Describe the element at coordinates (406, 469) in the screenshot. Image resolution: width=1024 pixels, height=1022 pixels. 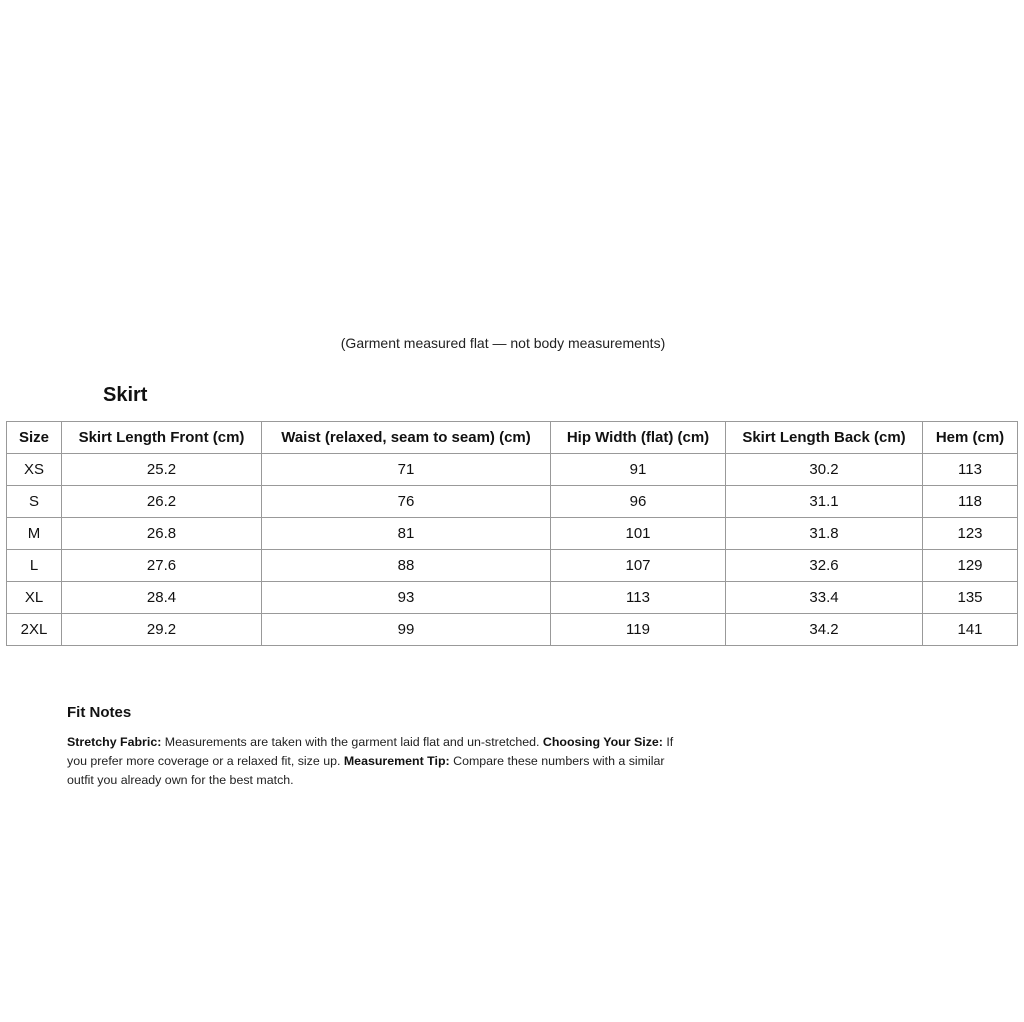
I see `measurement-cell: 71` at that location.